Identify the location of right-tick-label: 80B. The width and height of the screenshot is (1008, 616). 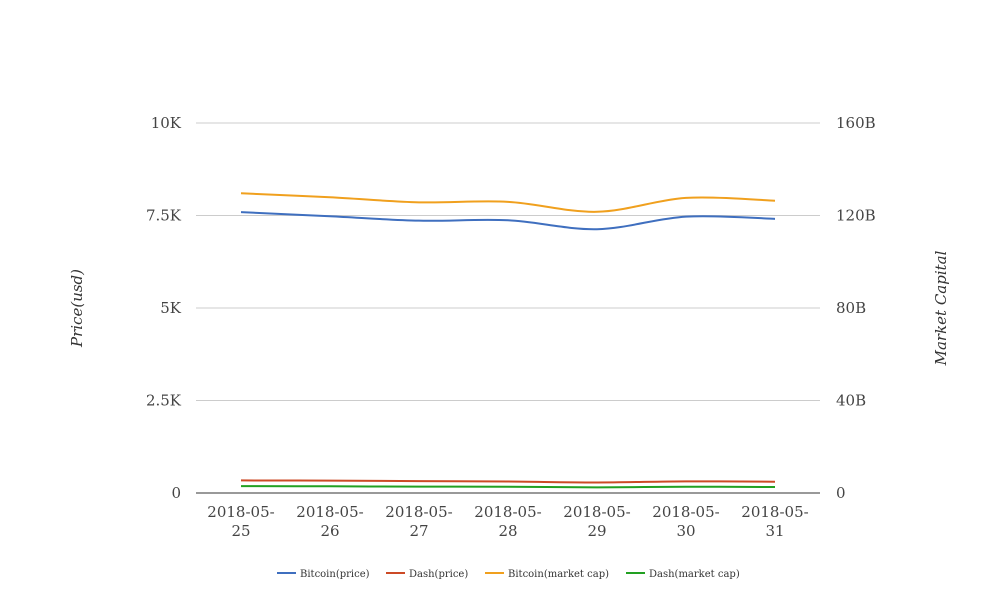
(851, 308).